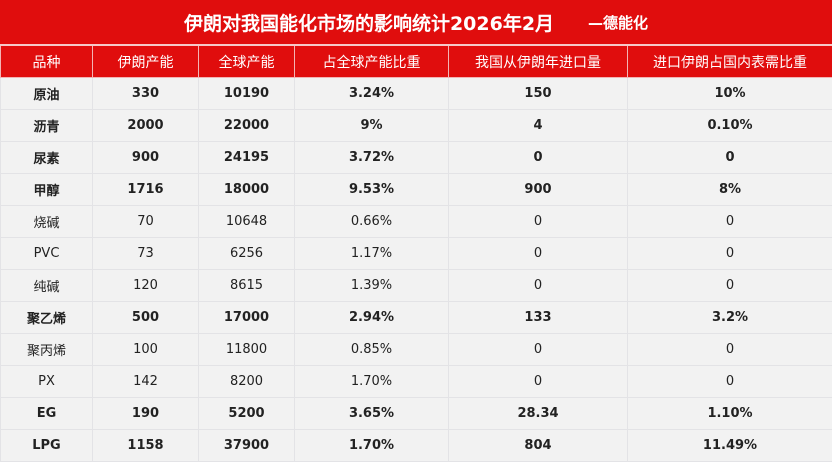 The width and height of the screenshot is (832, 462). I want to click on table-cell: 70, so click(146, 222).